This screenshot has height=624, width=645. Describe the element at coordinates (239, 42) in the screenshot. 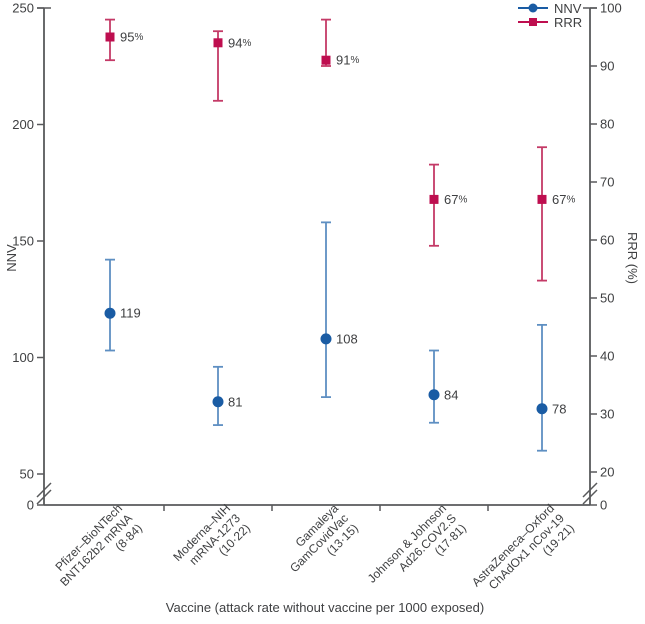

I see `rrr-point-label: 94%` at that location.